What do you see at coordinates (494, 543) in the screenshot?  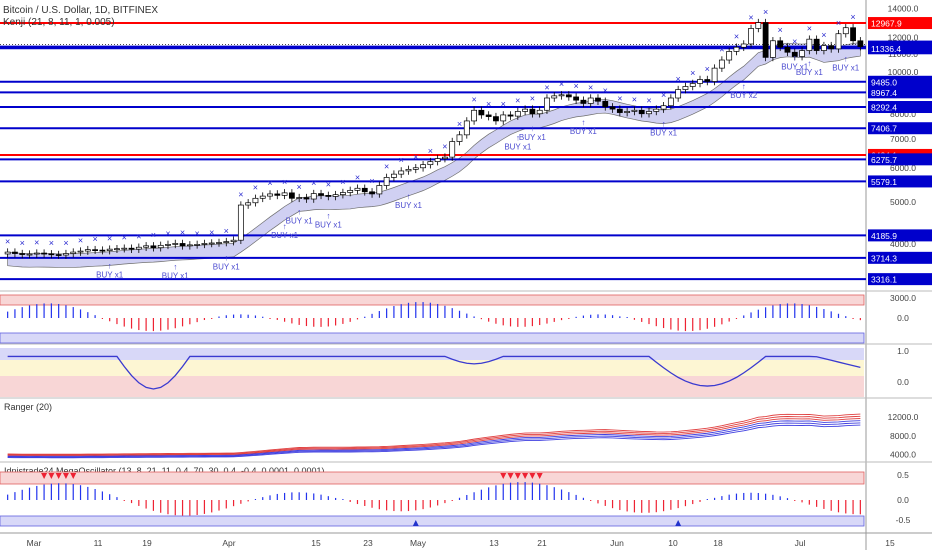 I see `x-tick-label: 13` at bounding box center [494, 543].